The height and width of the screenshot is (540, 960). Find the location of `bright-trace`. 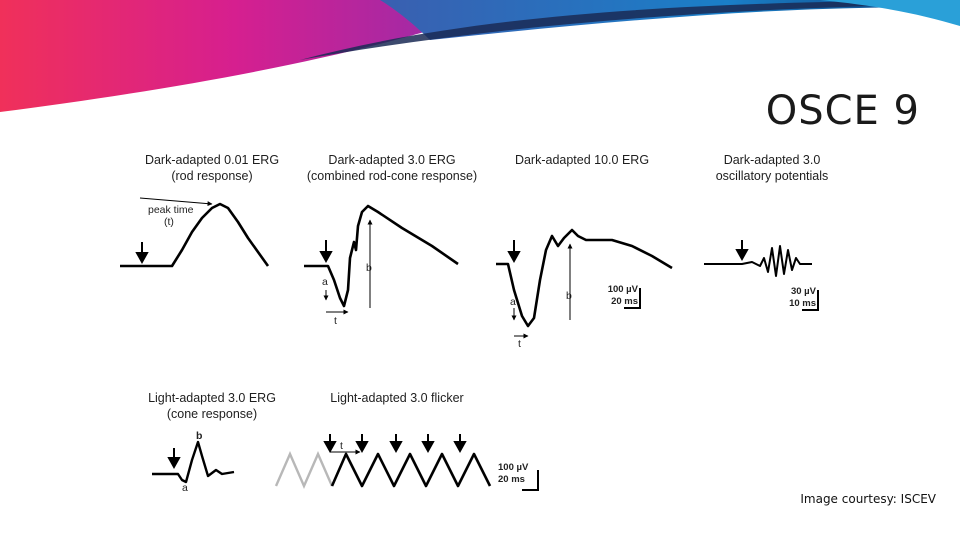

bright-trace is located at coordinates (584, 278).